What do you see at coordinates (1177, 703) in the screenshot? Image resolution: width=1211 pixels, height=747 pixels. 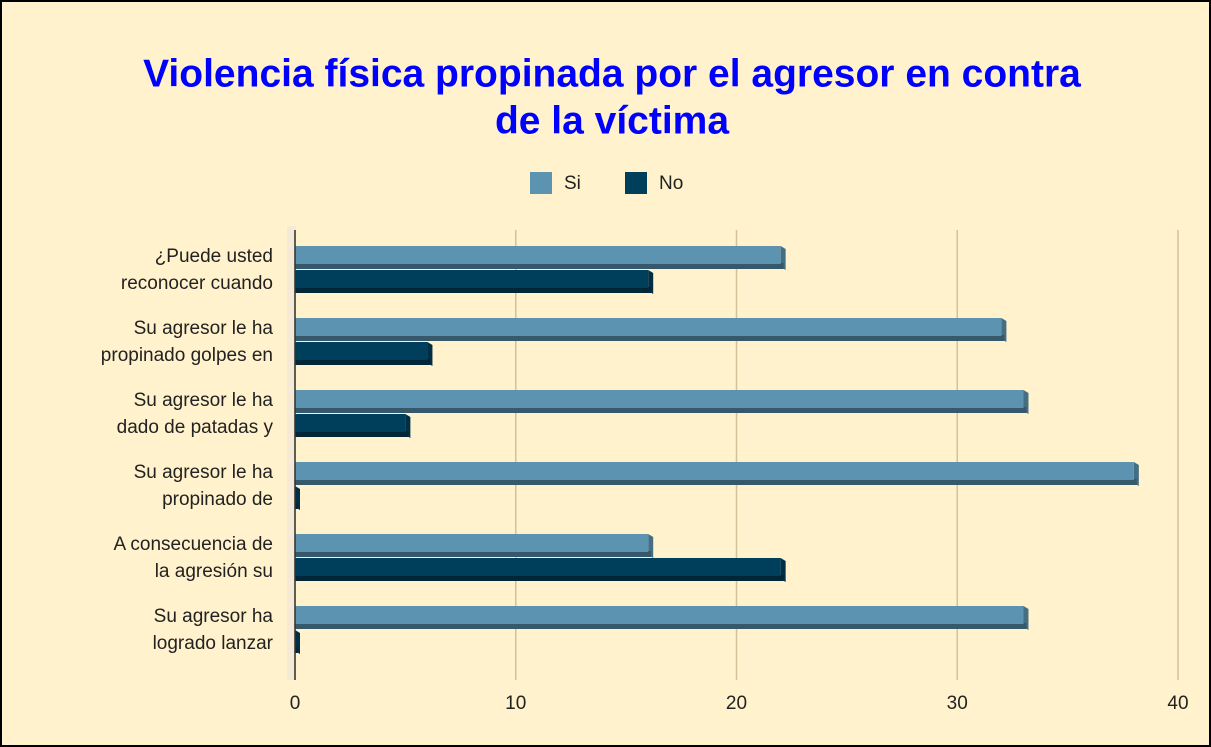 I see `x-tick-label: 40` at bounding box center [1177, 703].